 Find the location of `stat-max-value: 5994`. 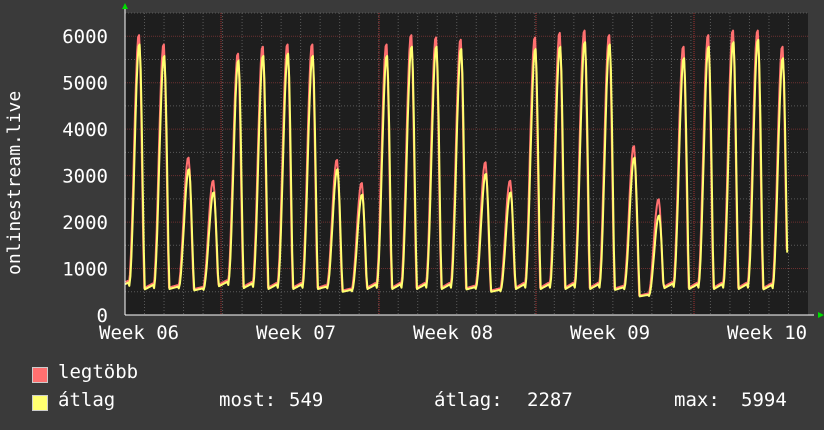

stat-max-value: 5994 is located at coordinates (764, 400).